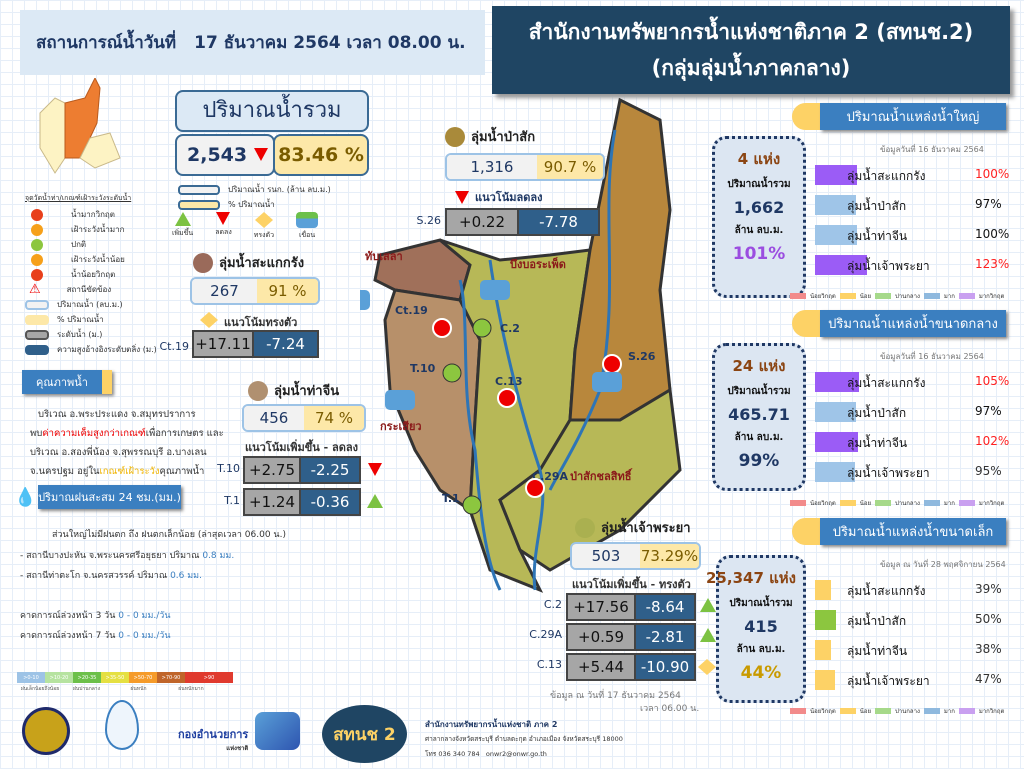 This screenshot has width=1024, height=769. What do you see at coordinates (251, 204) in the screenshot?
I see `percent-legend-label: % ปริมาณน้ำ` at bounding box center [251, 204].